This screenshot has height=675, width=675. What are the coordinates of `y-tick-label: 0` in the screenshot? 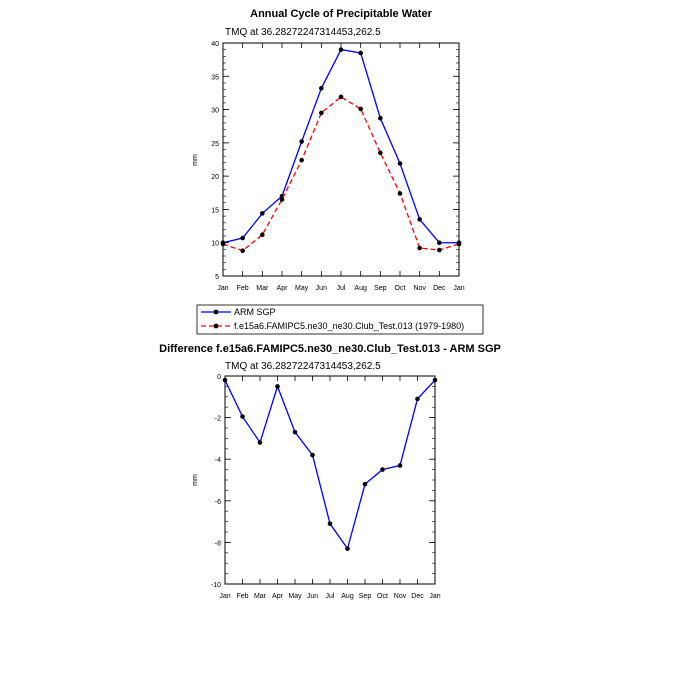 It's located at (219, 377).